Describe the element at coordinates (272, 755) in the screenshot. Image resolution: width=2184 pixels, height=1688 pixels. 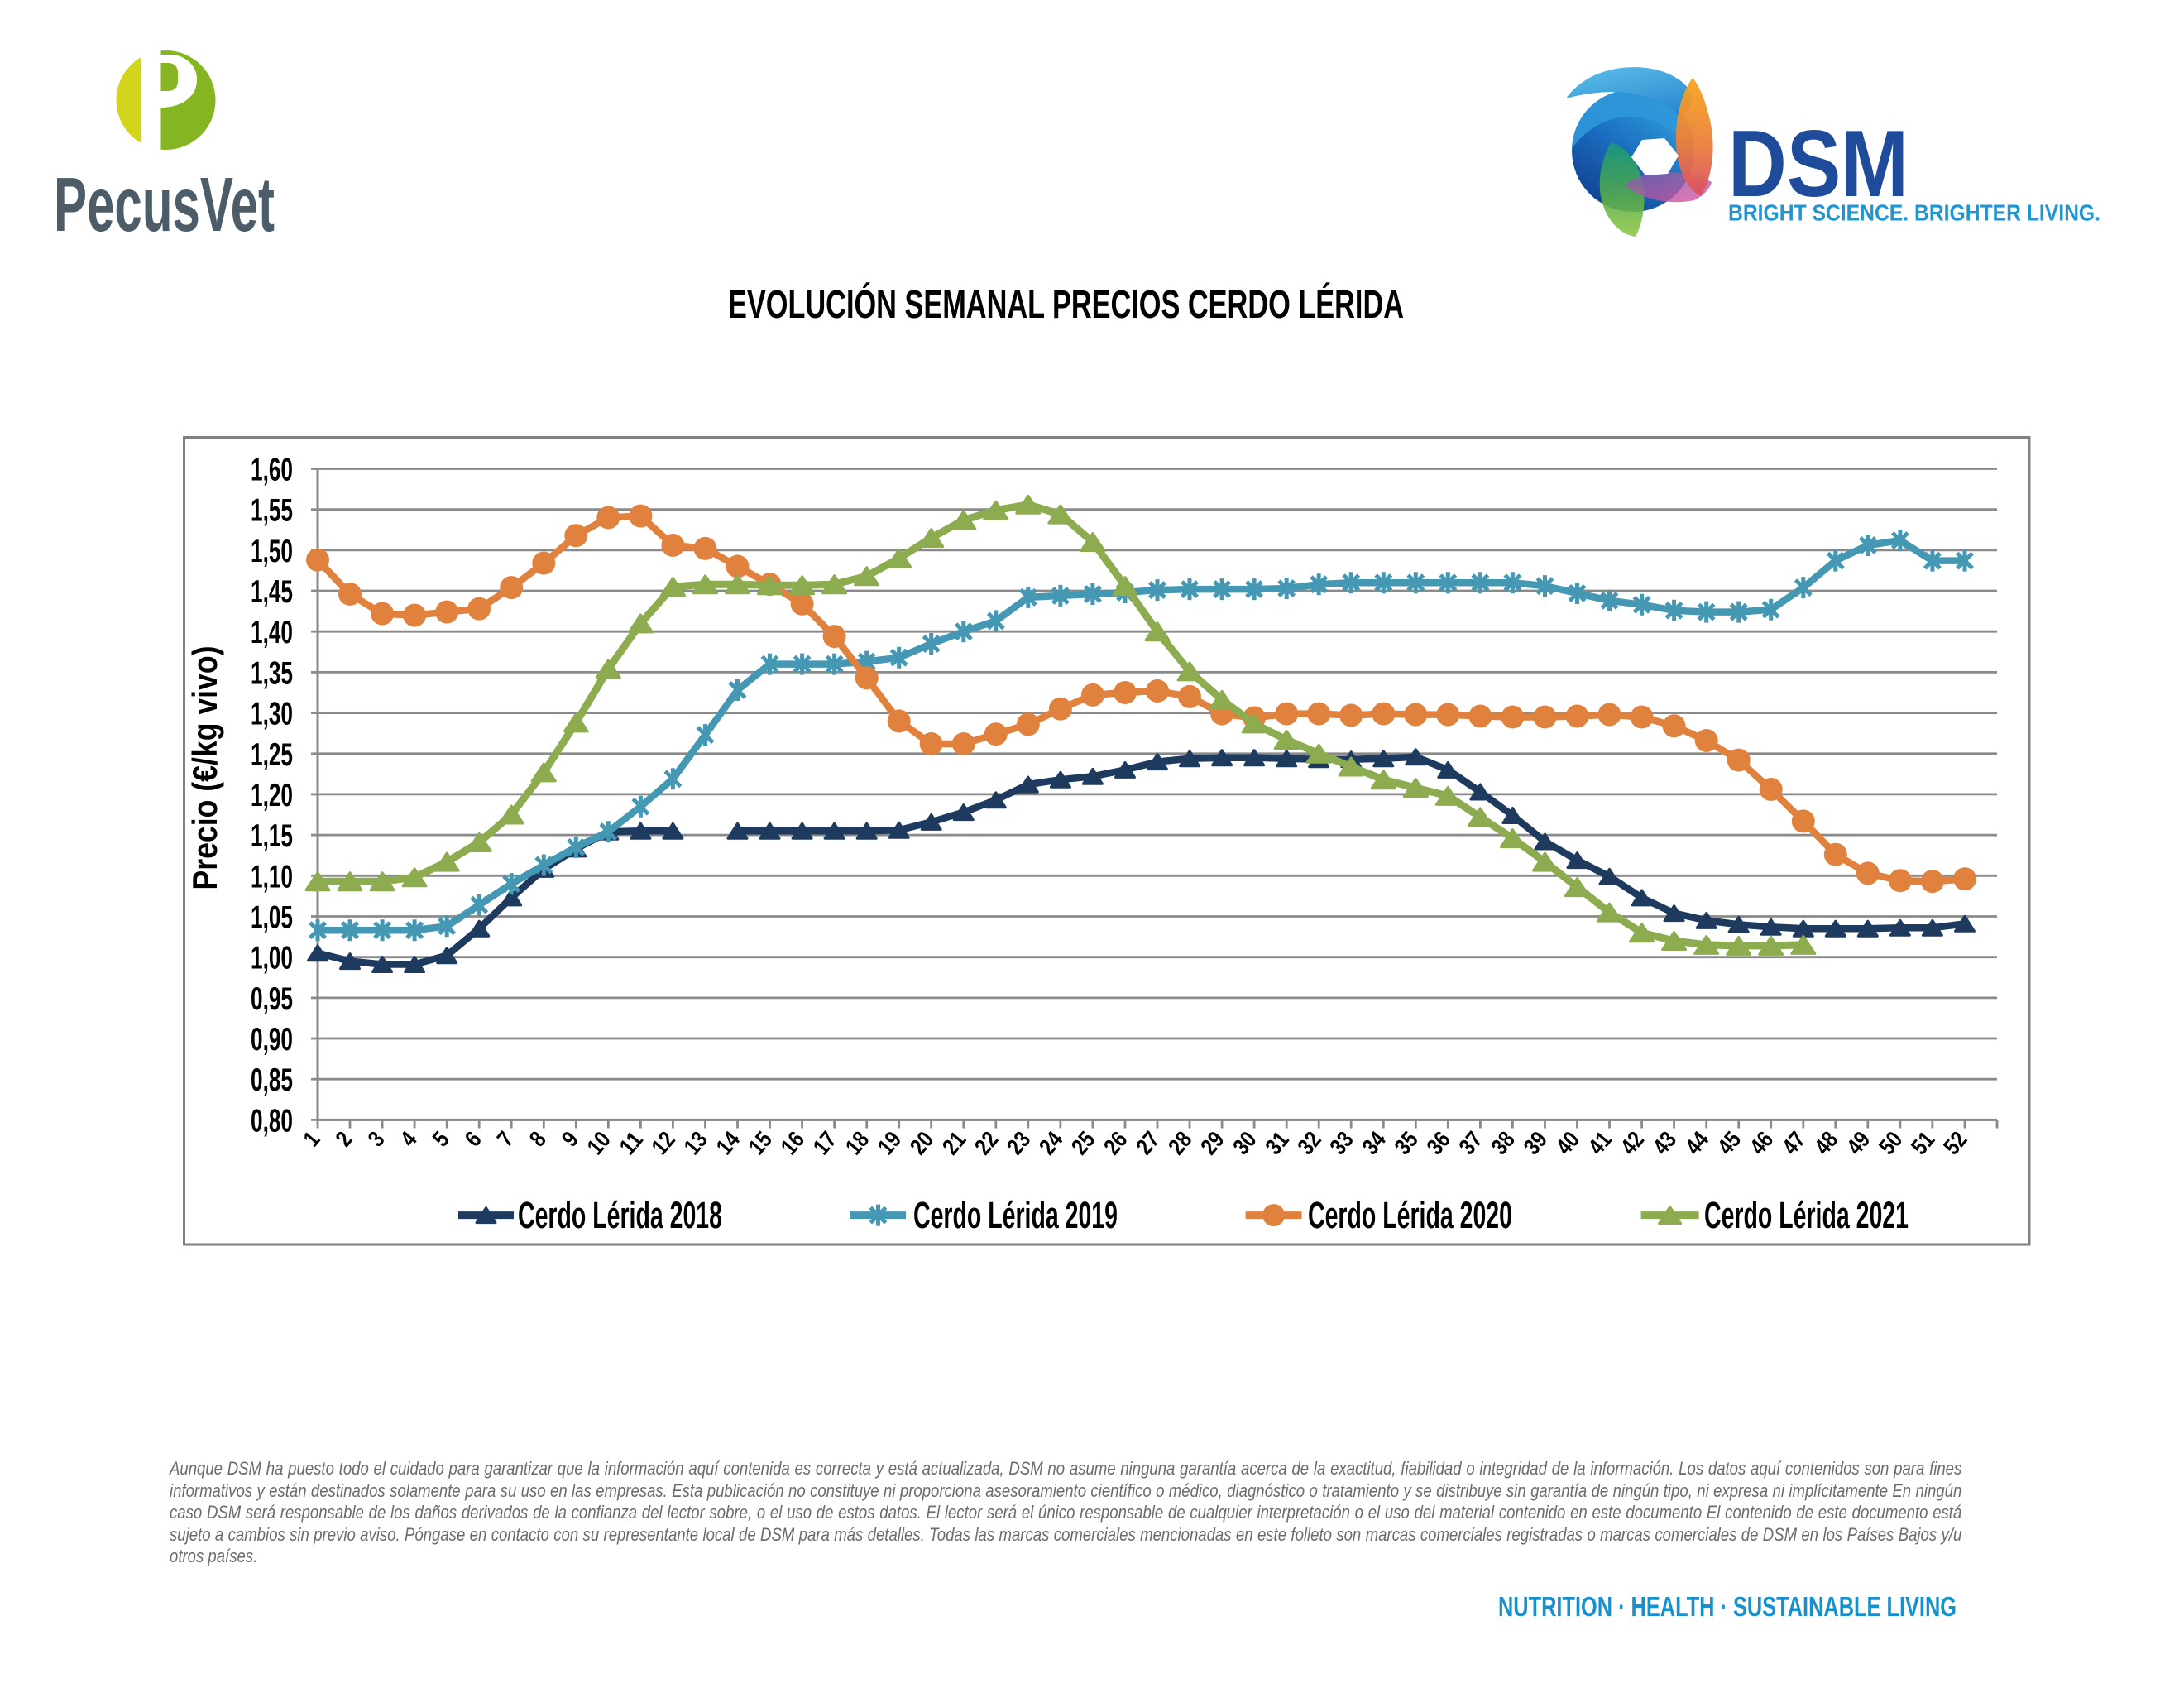
I see `svg-text: 1,25` at that location.